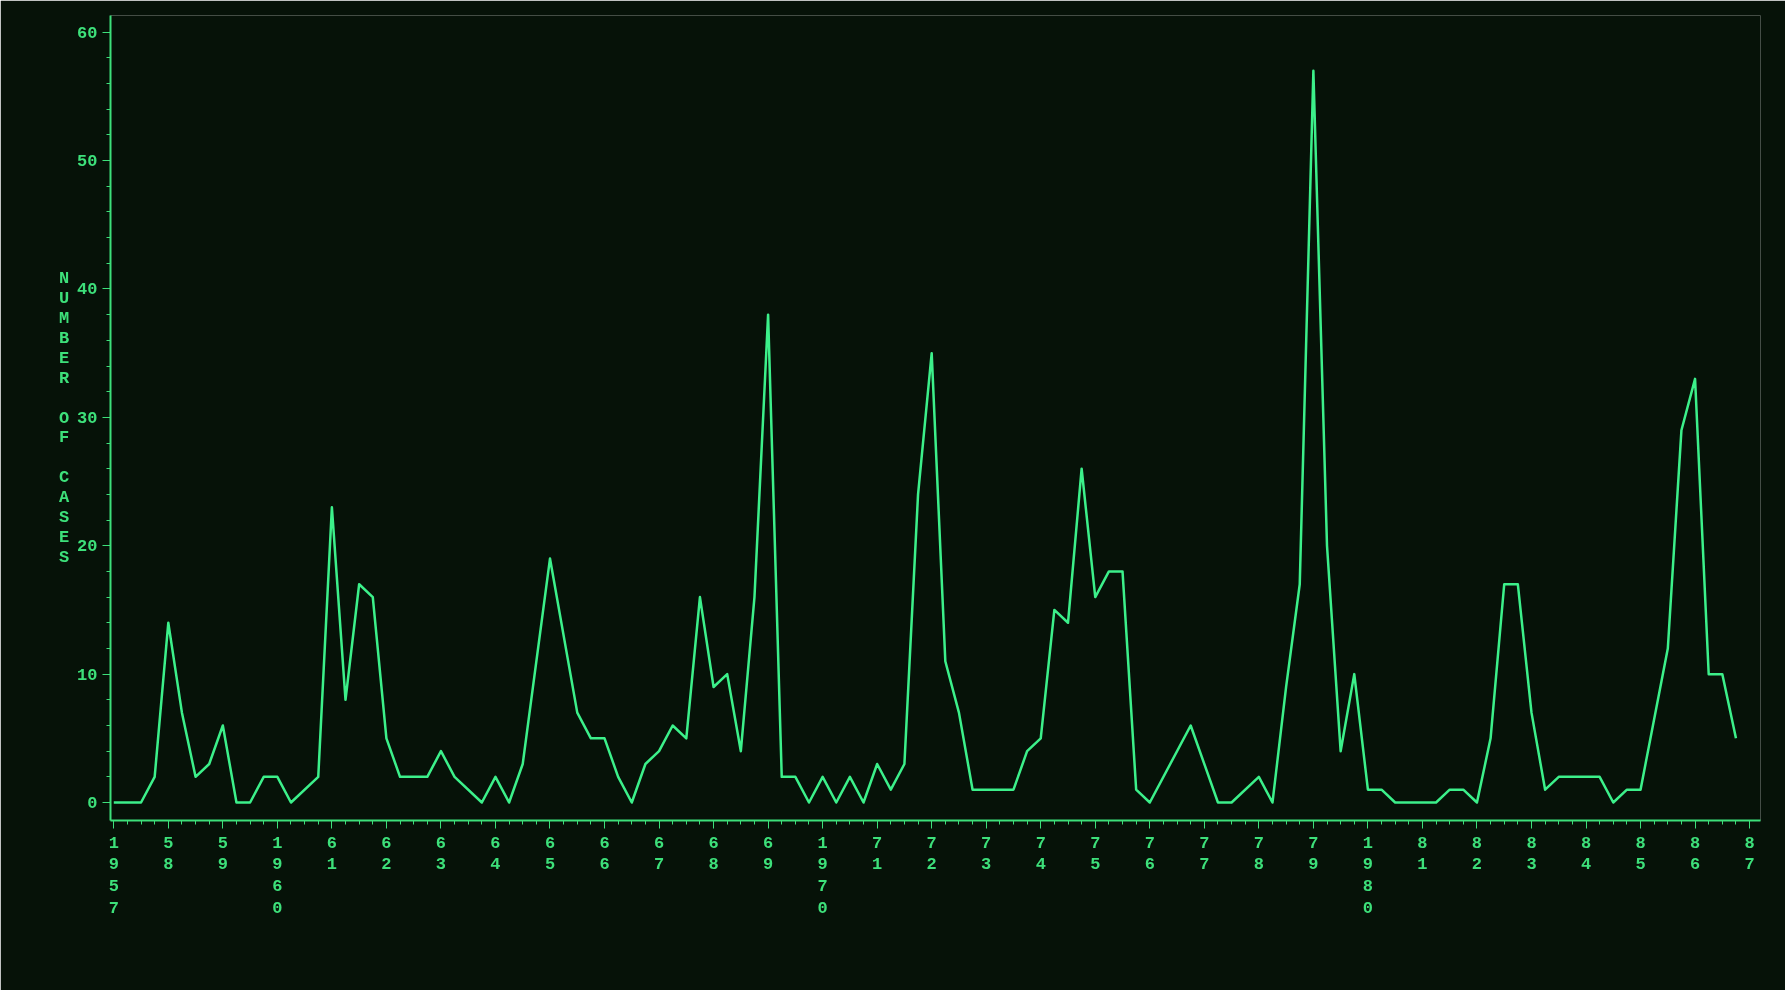 Image resolution: width=1785 pixels, height=990 pixels. I want to click on x-tick-label: 1970, so click(822, 876).